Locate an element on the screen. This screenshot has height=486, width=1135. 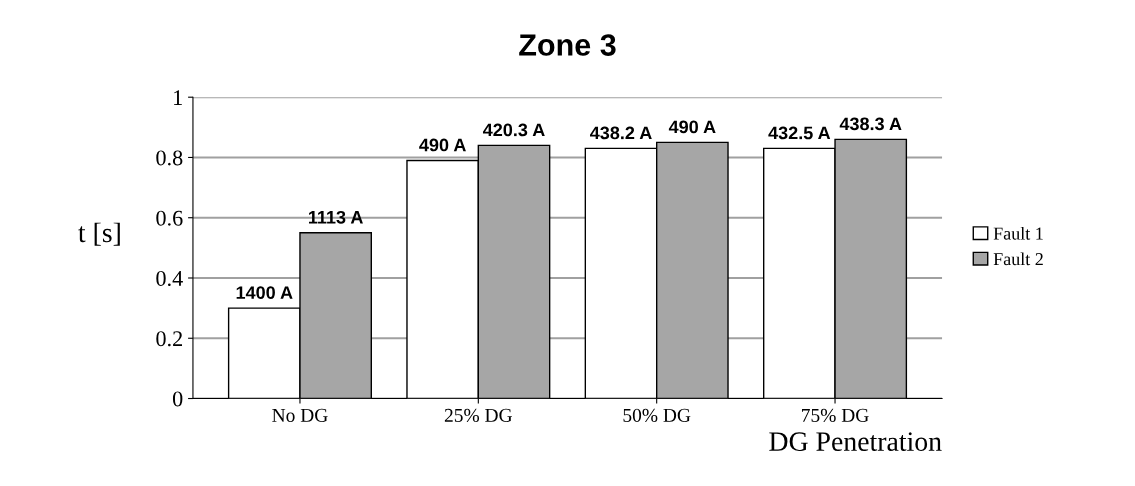
y-tick-label: 0.4 is located at coordinates (169, 278).